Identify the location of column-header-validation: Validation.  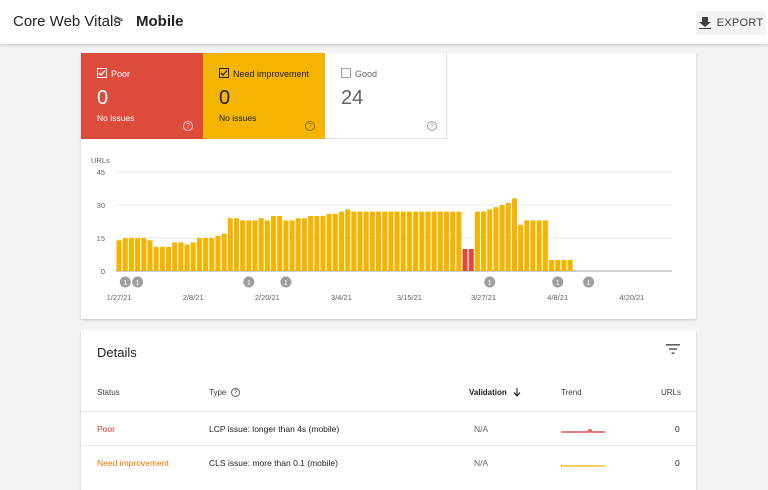
(495, 393).